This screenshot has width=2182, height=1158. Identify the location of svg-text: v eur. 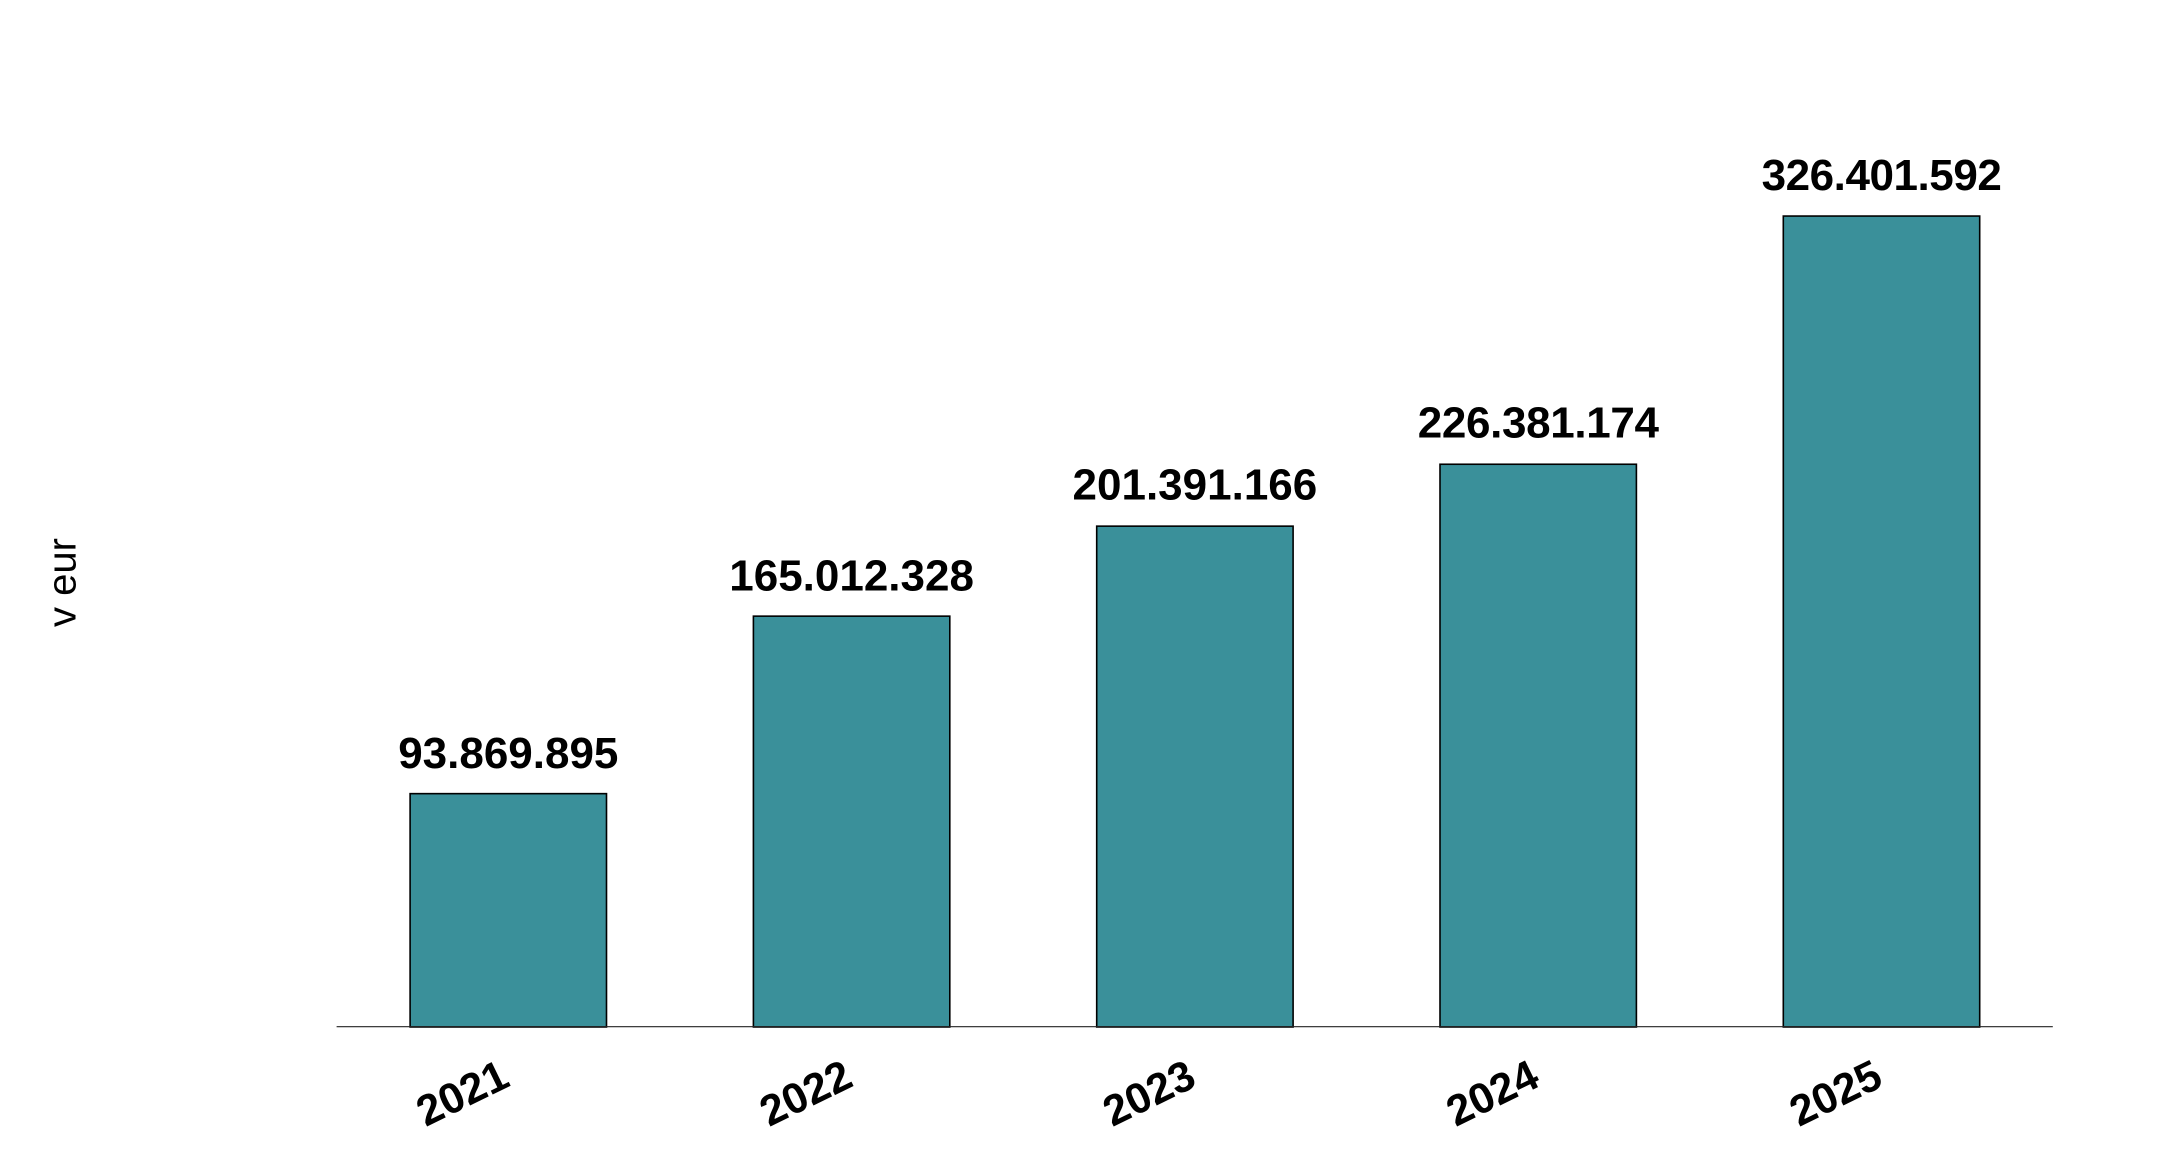
(63, 582).